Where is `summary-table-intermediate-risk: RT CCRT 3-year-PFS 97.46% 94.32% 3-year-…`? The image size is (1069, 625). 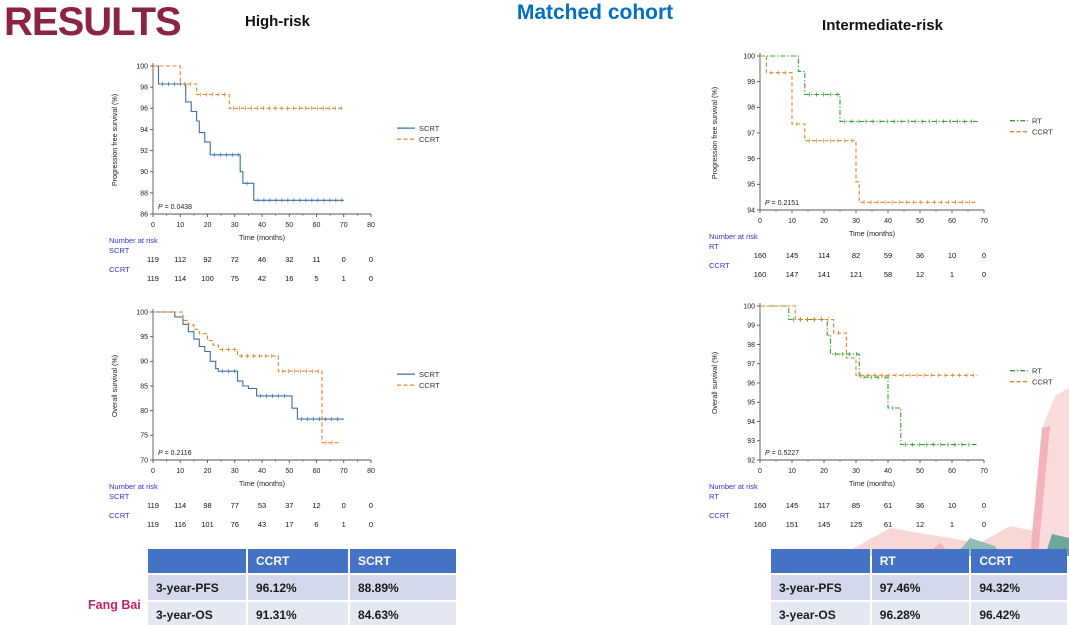 summary-table-intermediate-risk: RT CCRT 3-year-PFS 97.46% 94.32% 3-year-… is located at coordinates (919, 586).